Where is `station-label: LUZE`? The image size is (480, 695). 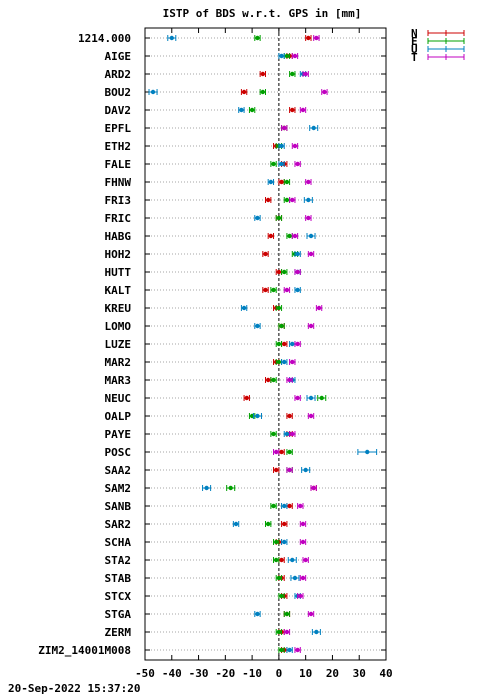 station-label: LUZE is located at coordinates (118, 344).